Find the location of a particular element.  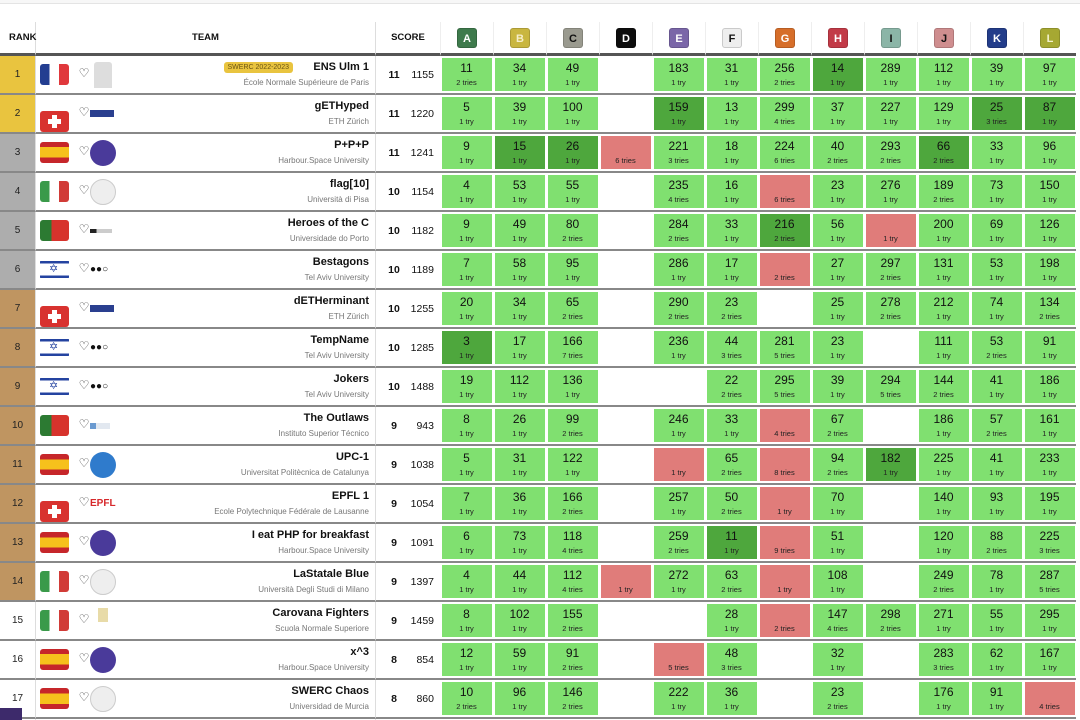

problem-cell-e: 272 1 try is located at coordinates (678, 582).